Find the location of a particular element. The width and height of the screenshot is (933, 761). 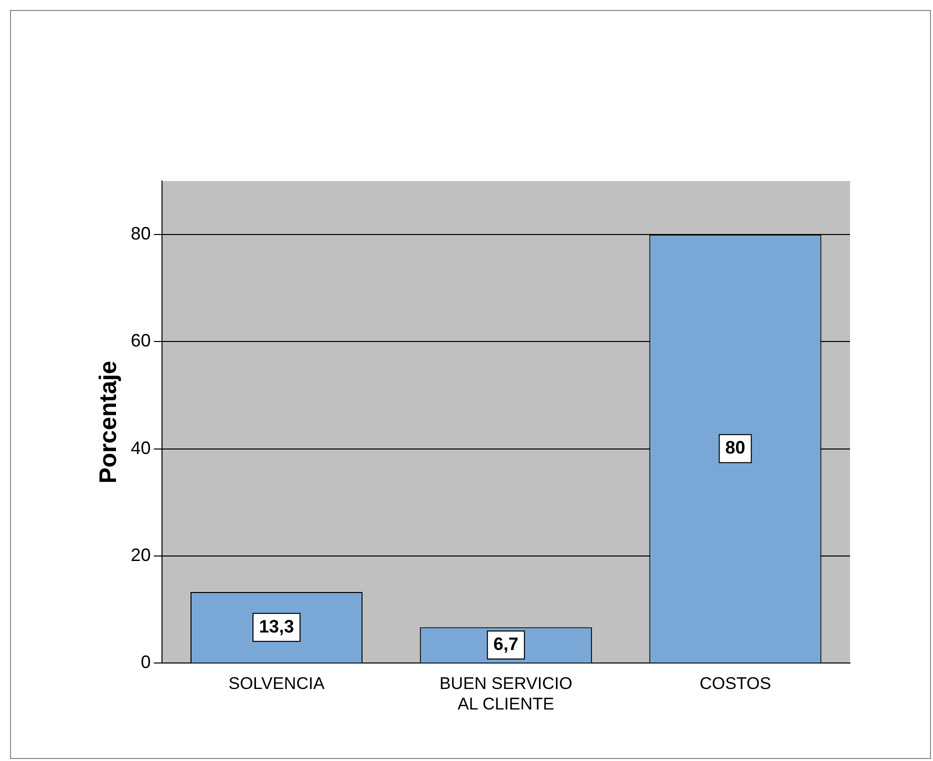

y-tick-label: 0 is located at coordinates (145, 662).